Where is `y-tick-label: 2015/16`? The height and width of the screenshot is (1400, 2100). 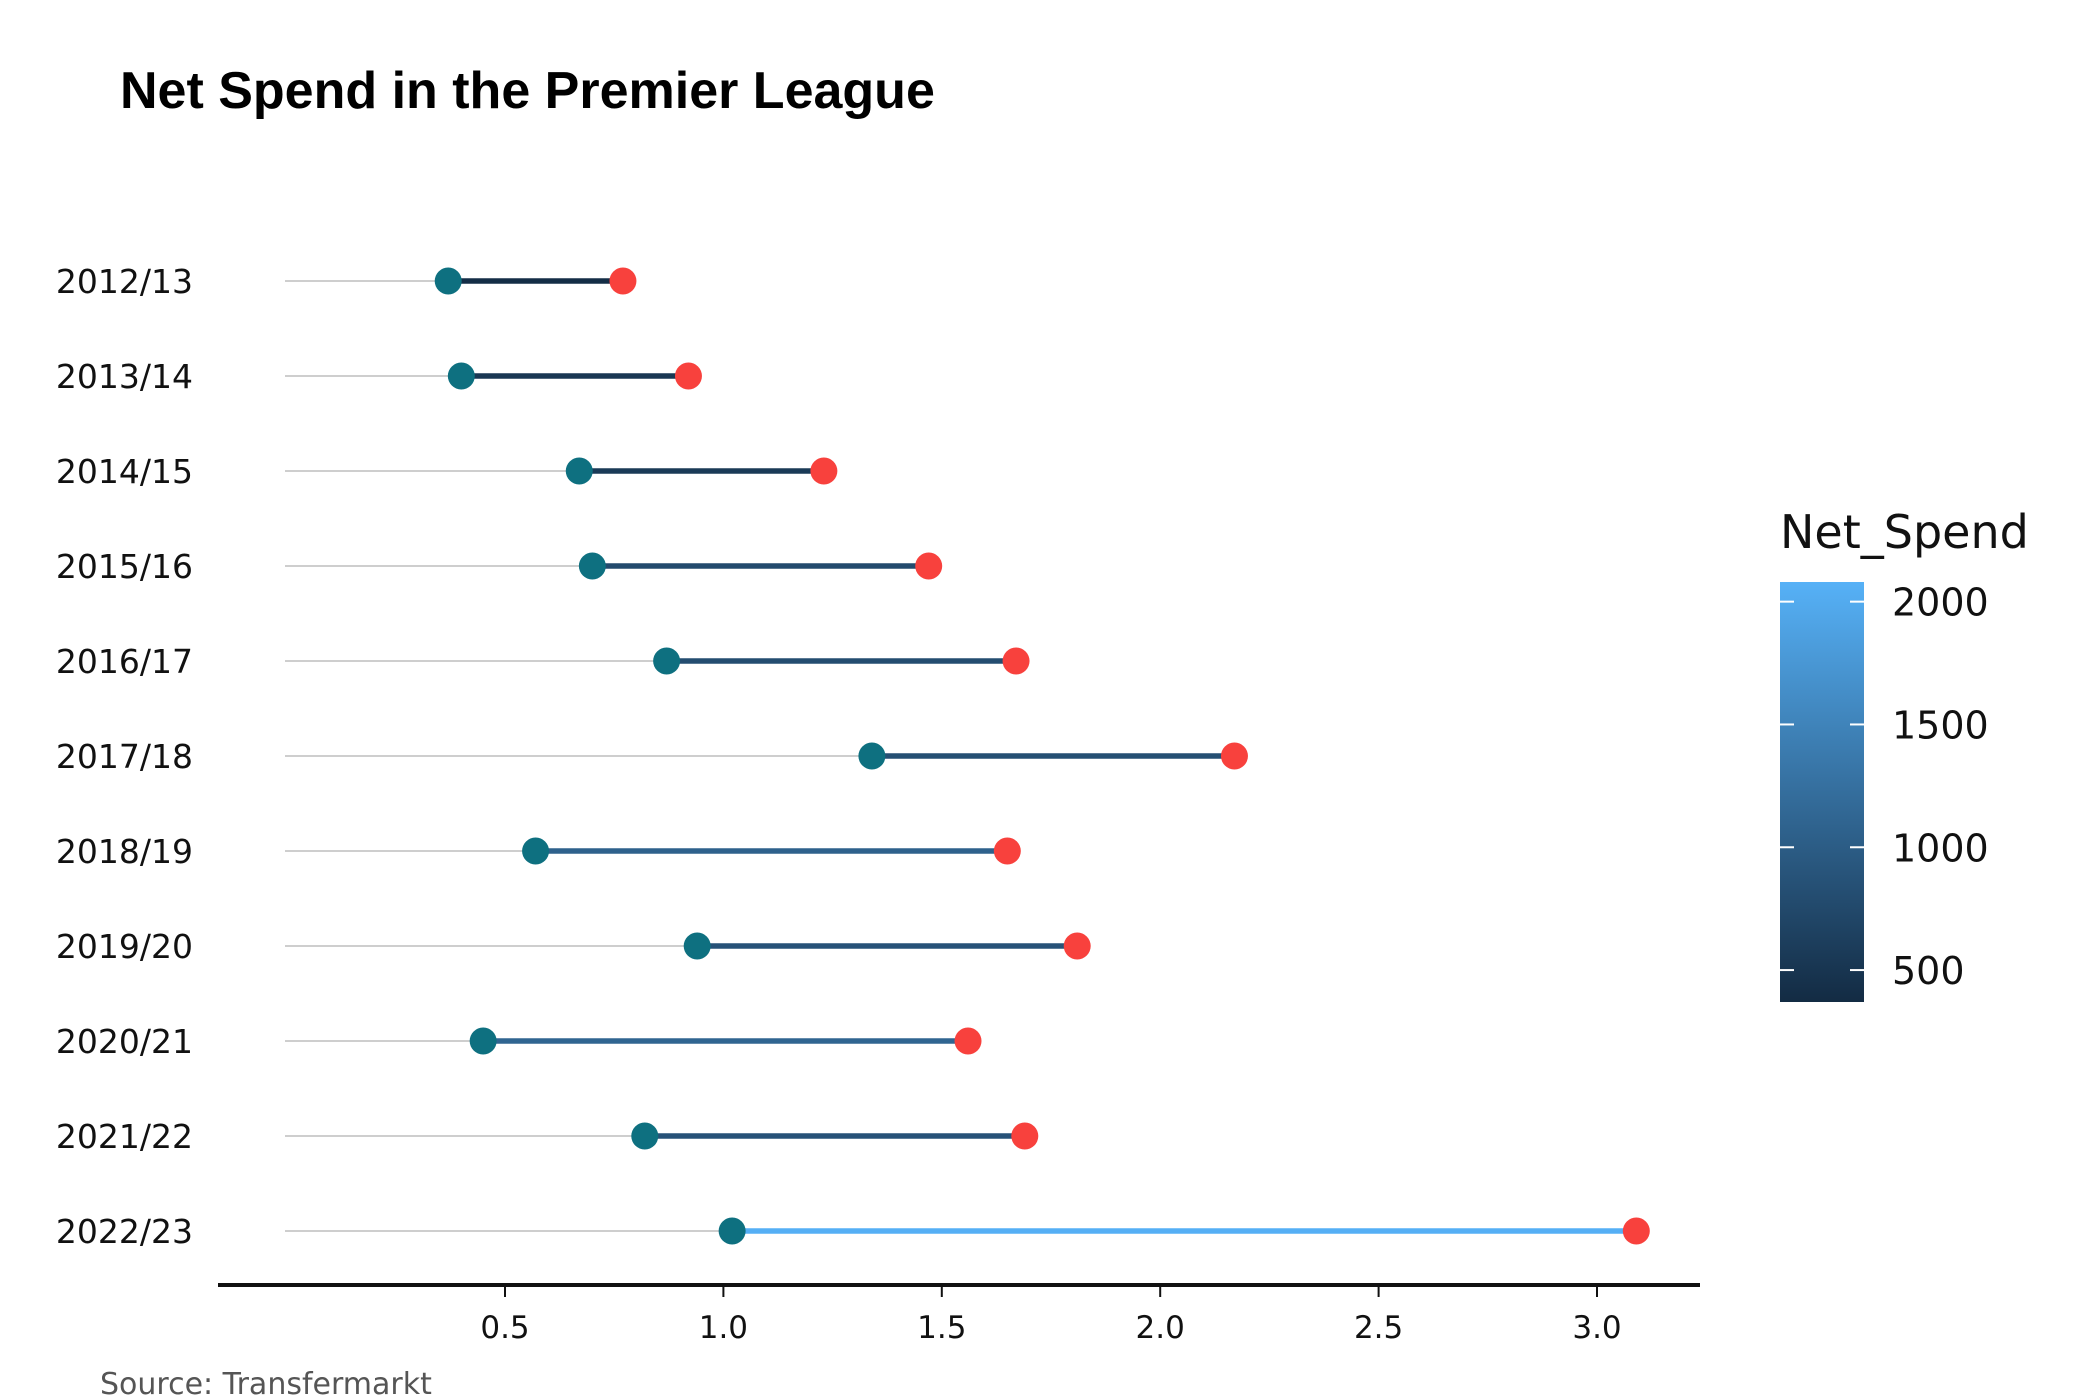
y-tick-label: 2015/16 is located at coordinates (124, 566).